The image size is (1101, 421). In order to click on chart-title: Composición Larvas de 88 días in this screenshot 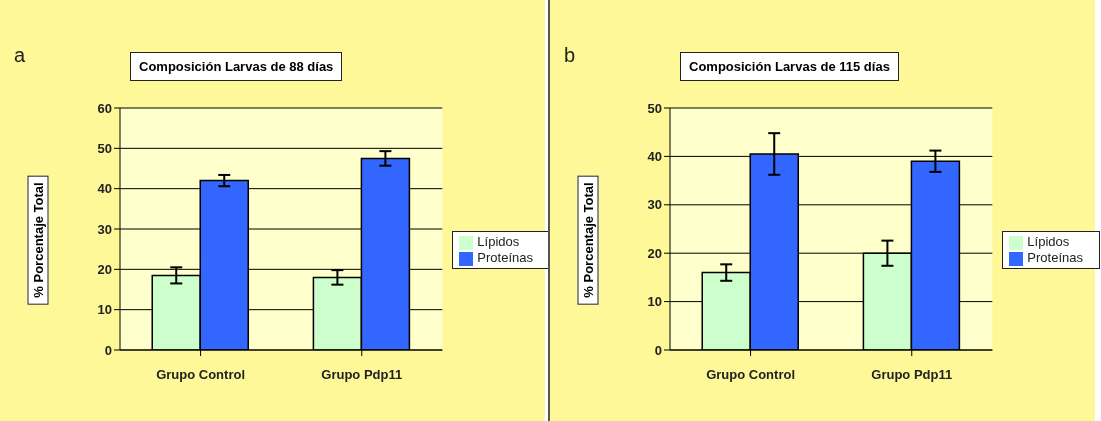, I will do `click(236, 66)`.